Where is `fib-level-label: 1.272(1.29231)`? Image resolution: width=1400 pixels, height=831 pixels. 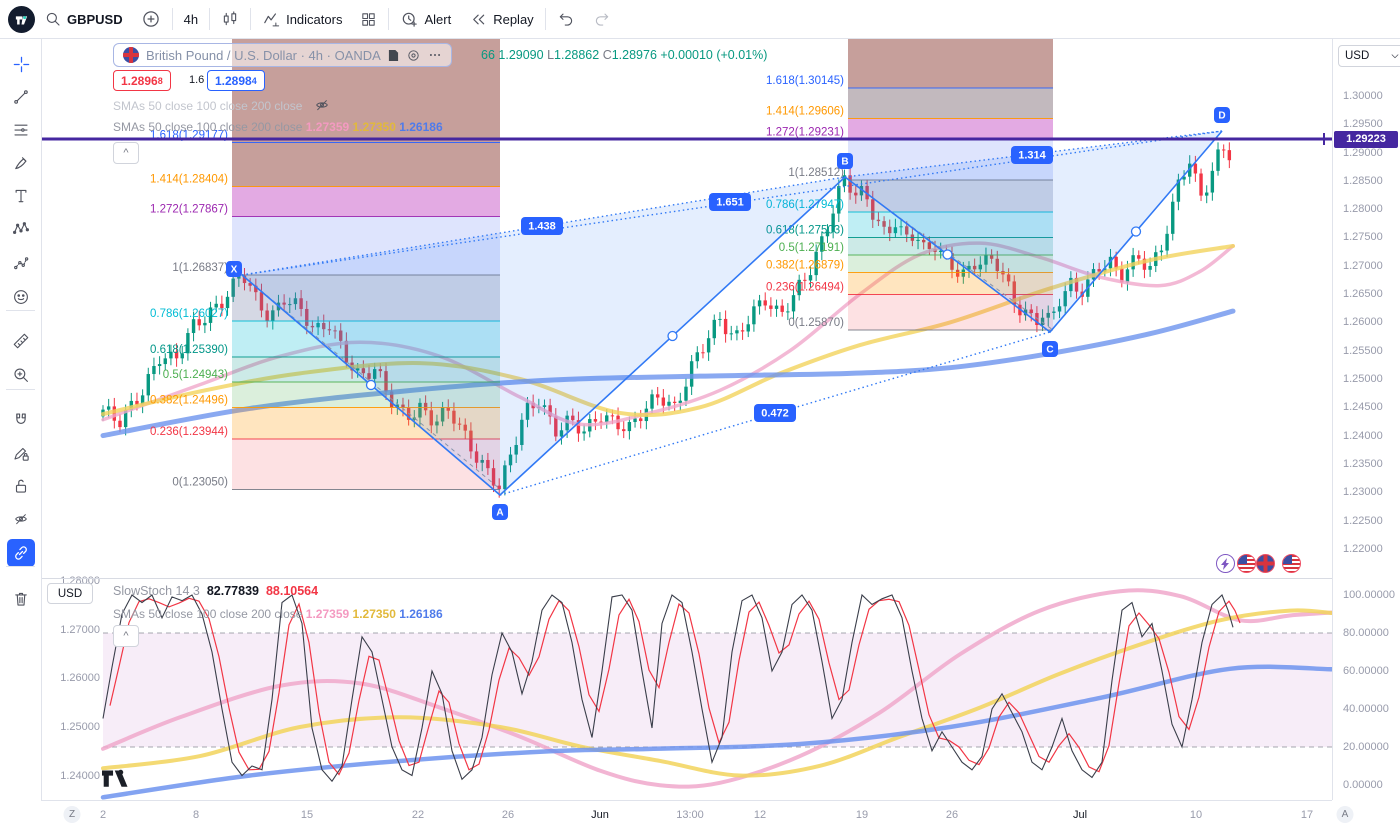 fib-level-label: 1.272(1.29231) is located at coordinates (805, 133).